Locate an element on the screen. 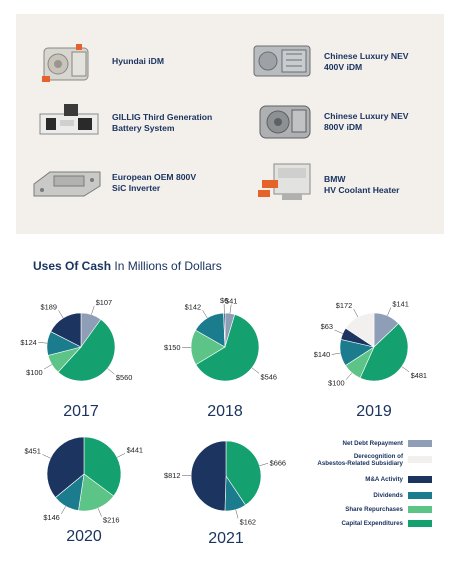 The height and width of the screenshot is (573, 460). pie-chart-2021: $666 $162 $812 2021 is located at coordinates (225, 493).